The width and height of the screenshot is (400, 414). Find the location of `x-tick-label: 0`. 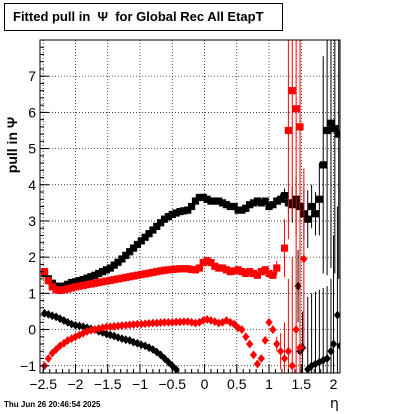

x-tick-label: 0 is located at coordinates (205, 384).